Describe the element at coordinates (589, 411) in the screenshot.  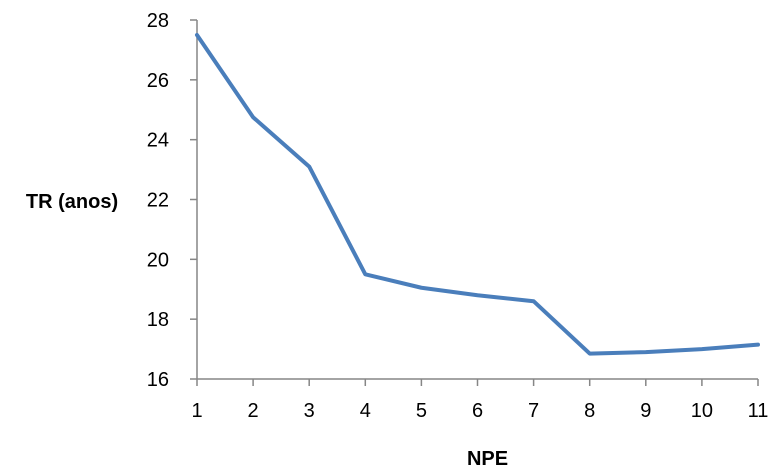
I see `x-tick-label: 8` at that location.